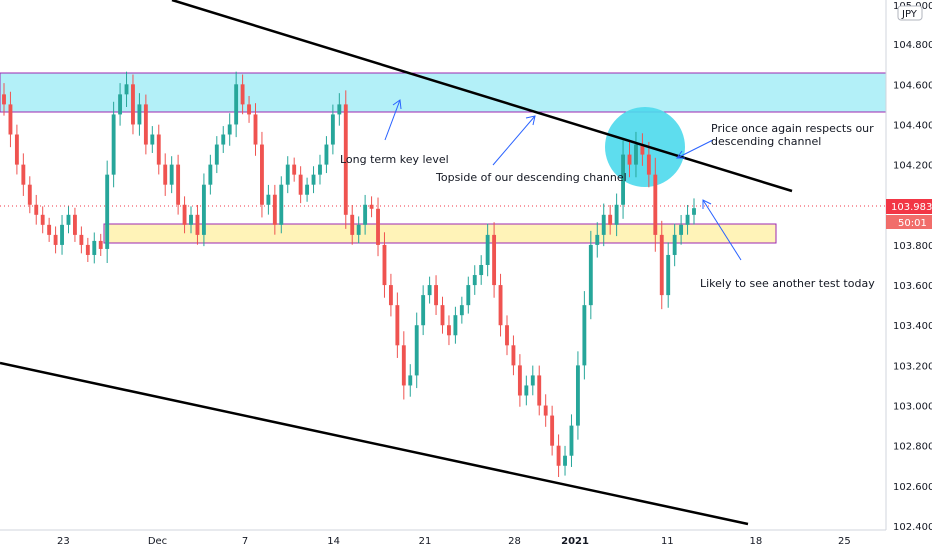 The height and width of the screenshot is (550, 932). I want to click on currency-badge: JPY, so click(910, 13).